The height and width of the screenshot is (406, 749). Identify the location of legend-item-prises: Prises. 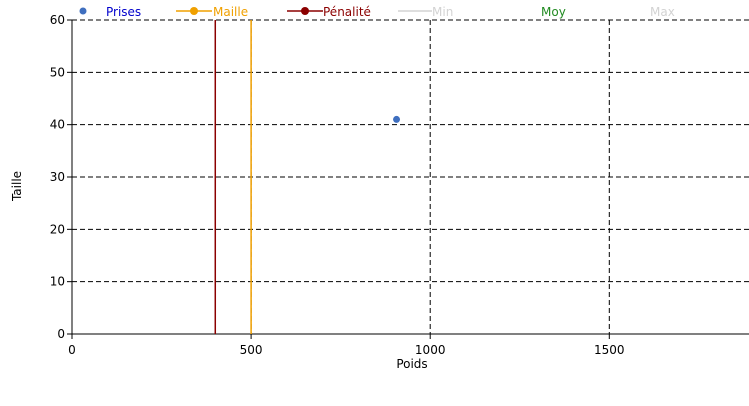
(110, 12).